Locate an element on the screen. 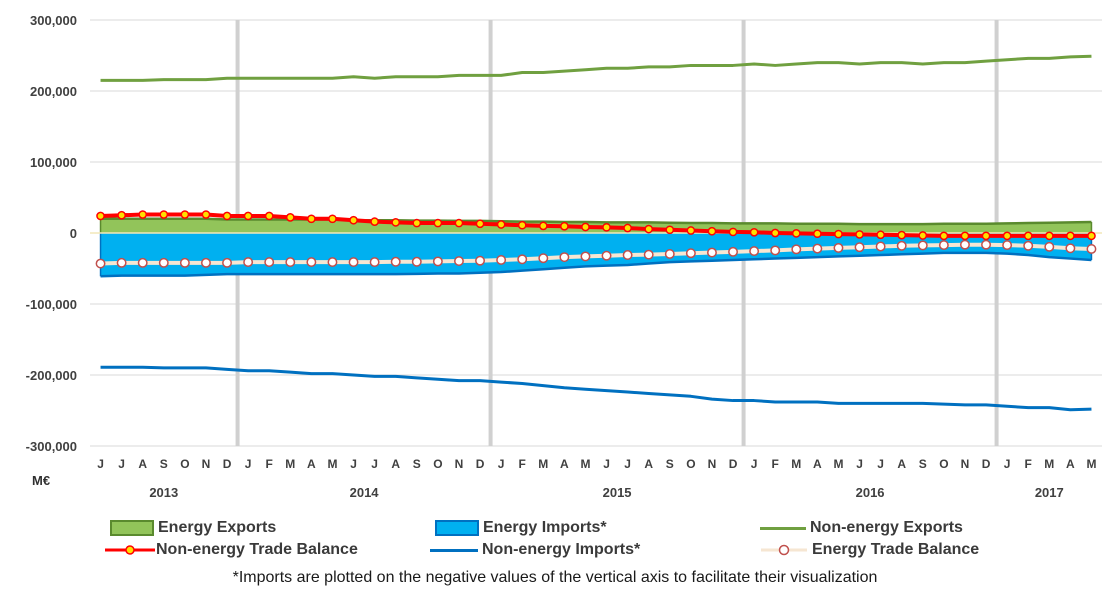 The width and height of the screenshot is (1110, 593). legend-swatch-green-line is located at coordinates (783, 528).